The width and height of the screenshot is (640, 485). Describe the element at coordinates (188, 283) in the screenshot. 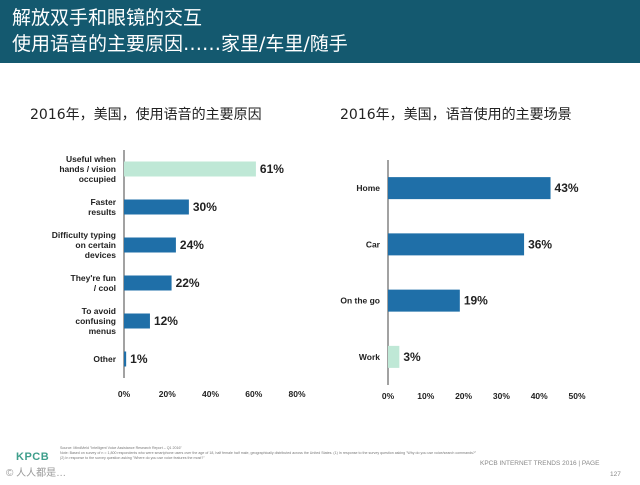

I see `reasons-value-label: 22%` at that location.